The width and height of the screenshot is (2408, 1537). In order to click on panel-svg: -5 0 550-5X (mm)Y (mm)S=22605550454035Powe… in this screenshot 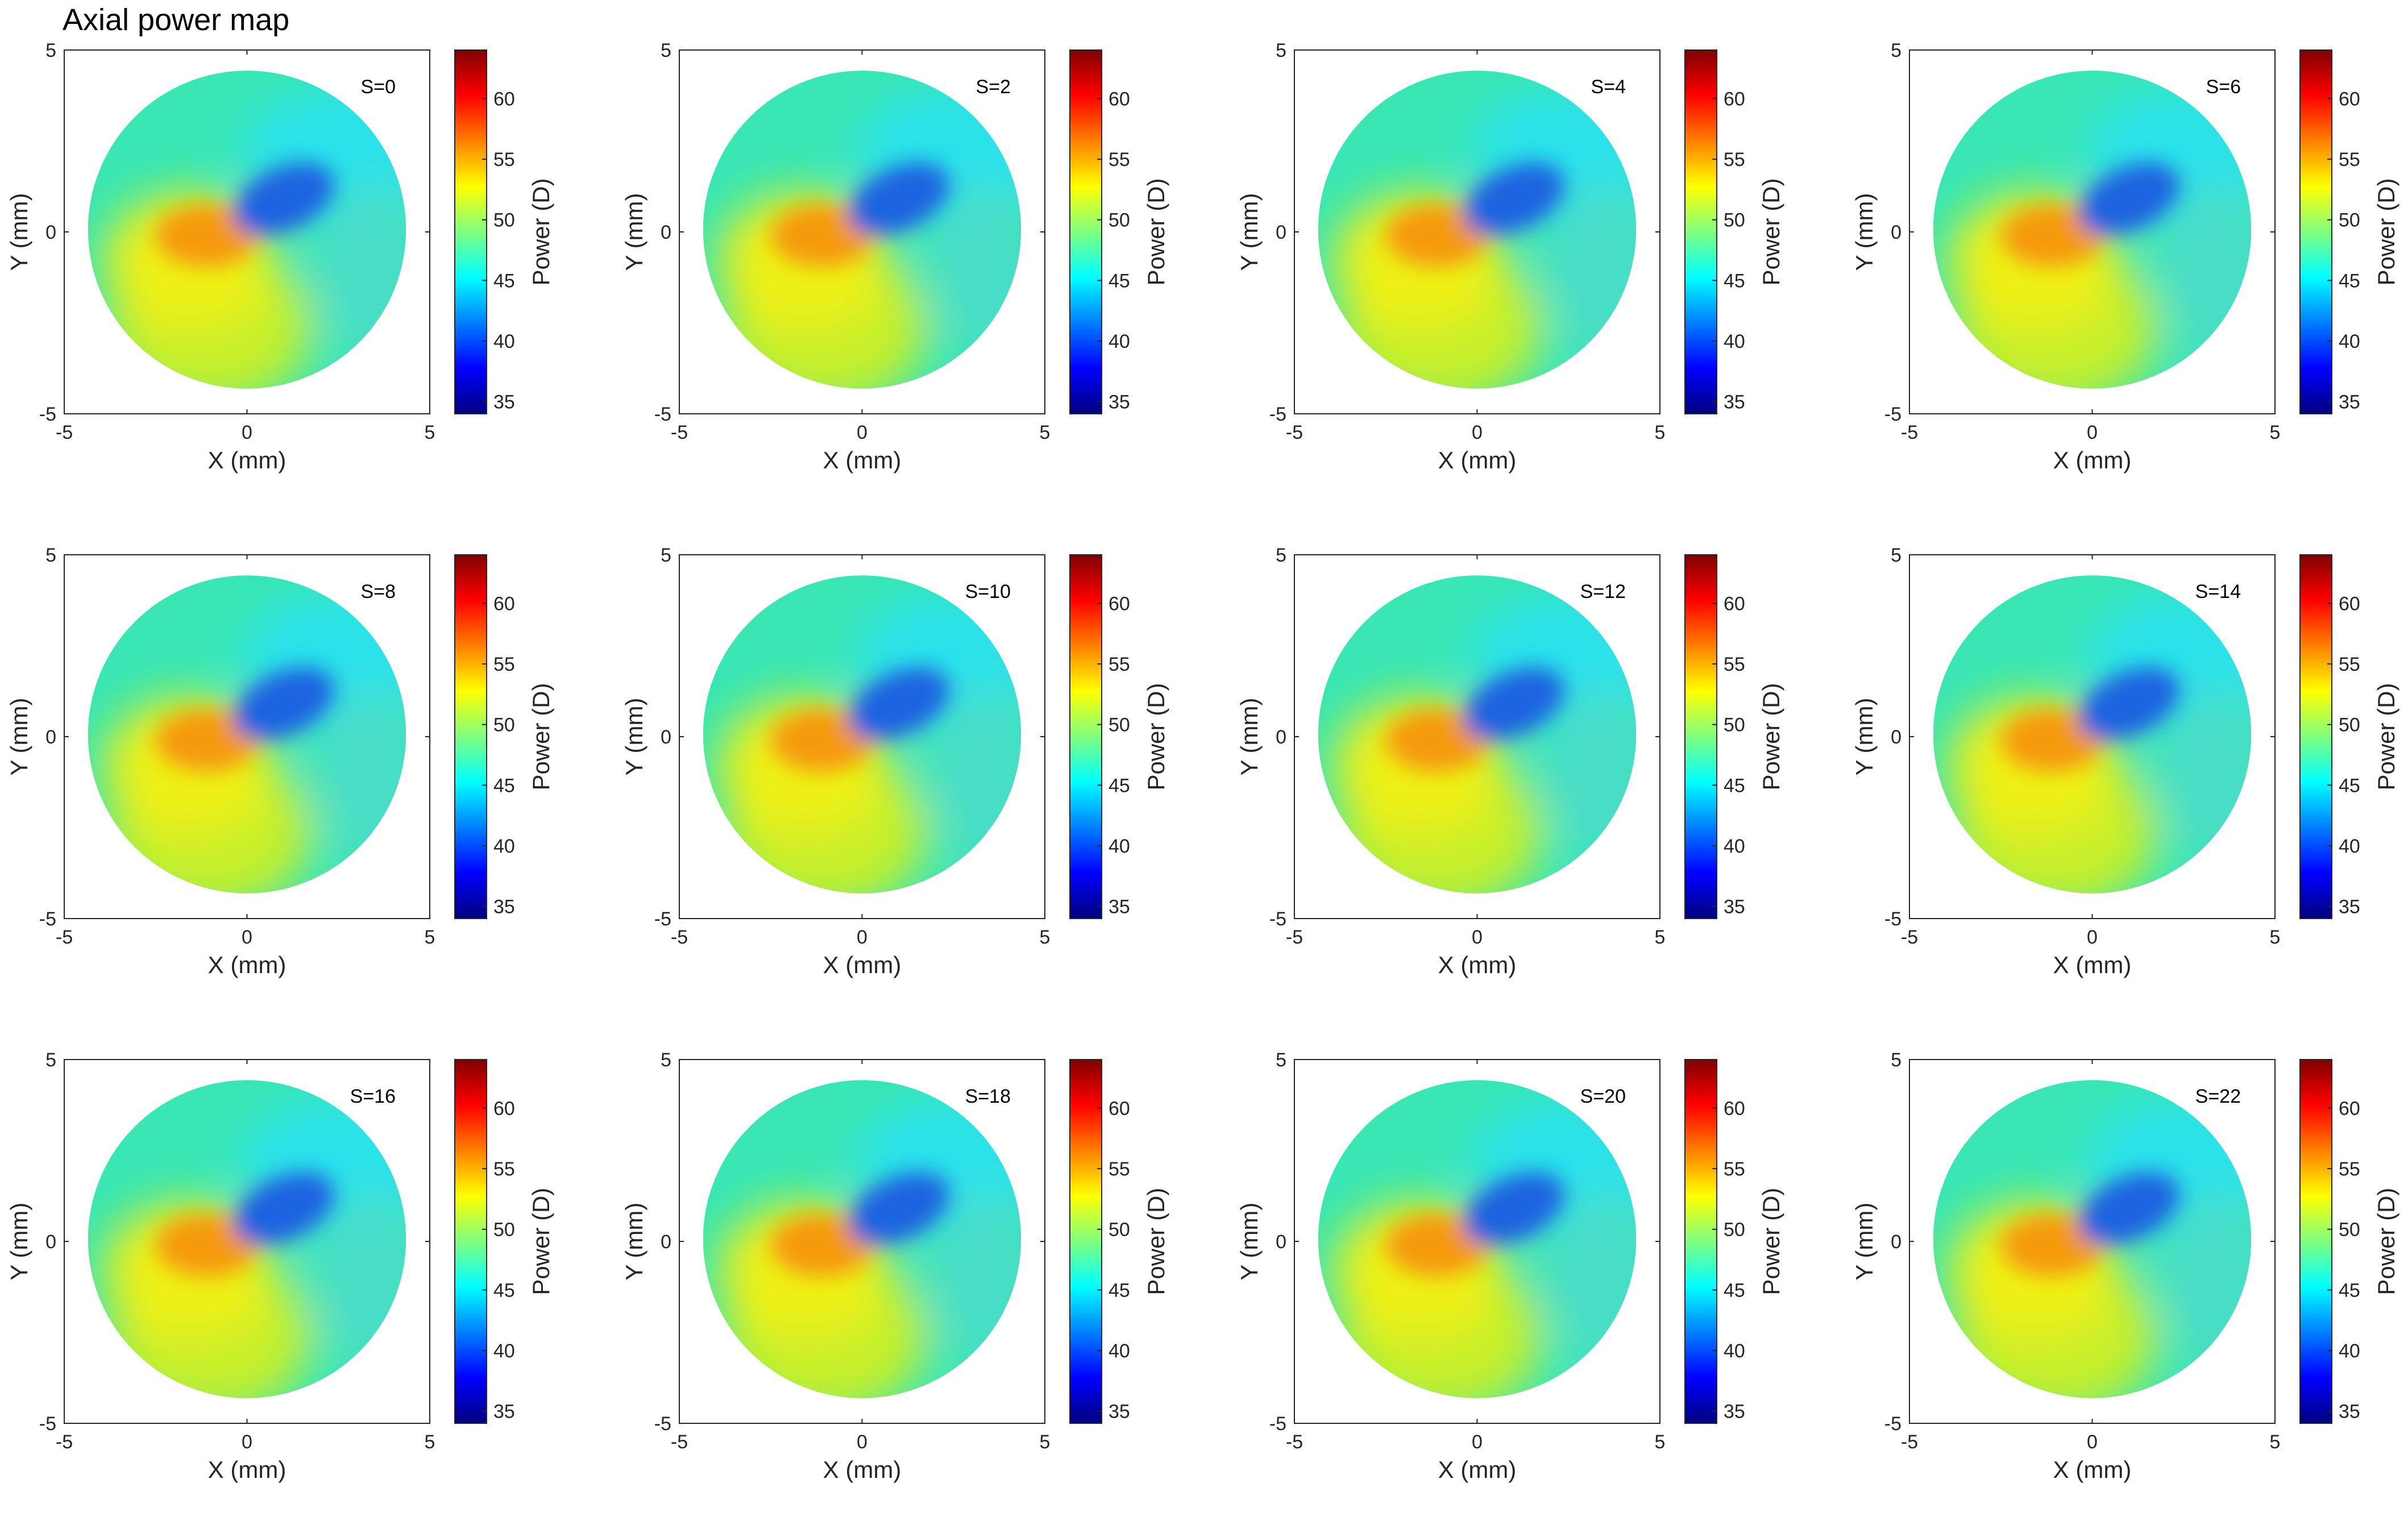, I will do `click(2125, 1266)`.